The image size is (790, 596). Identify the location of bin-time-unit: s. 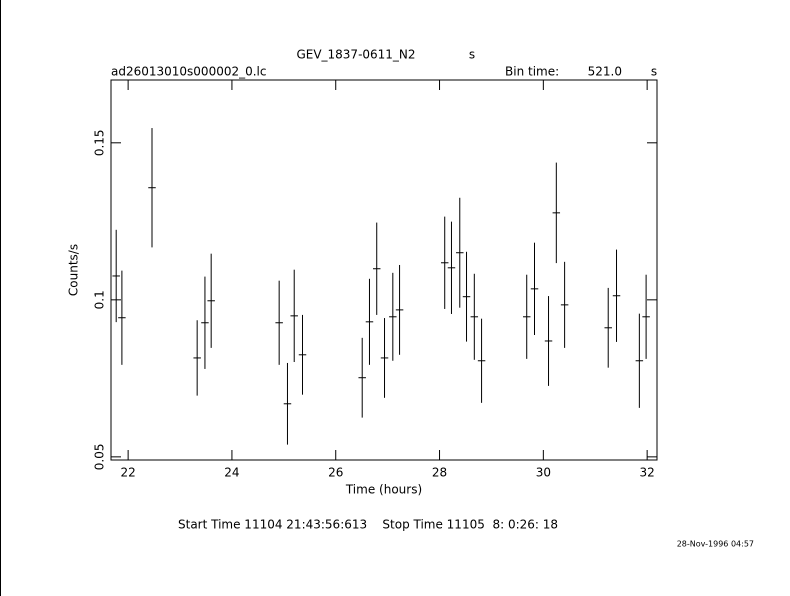
(654, 72).